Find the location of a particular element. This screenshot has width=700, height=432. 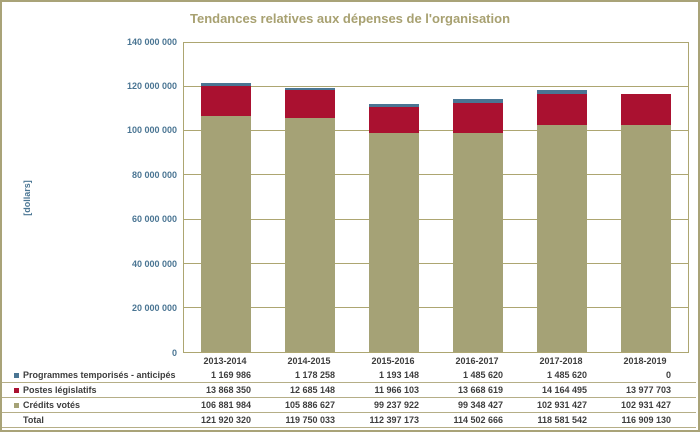

y-tick-label: 100 000 000 is located at coordinates (151, 130).